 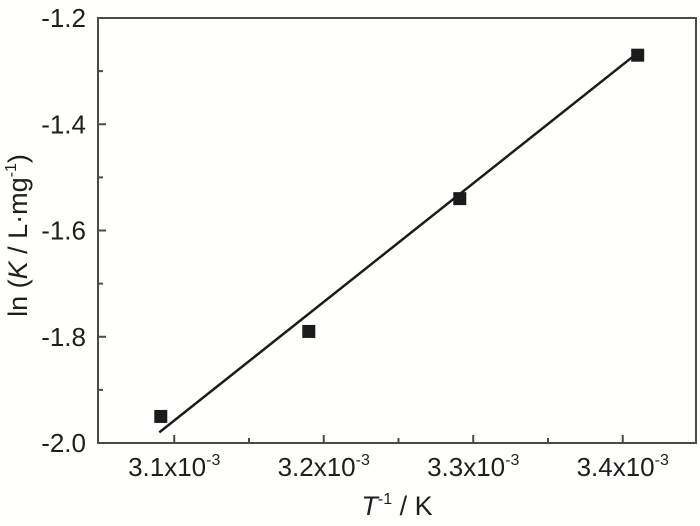 I want to click on y-tick-label: -1.6, so click(x=63, y=231).